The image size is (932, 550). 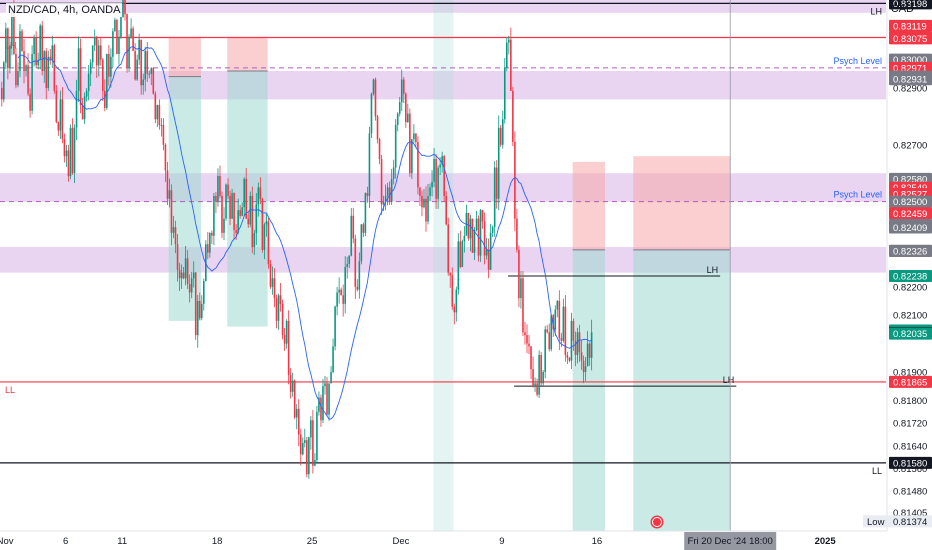 What do you see at coordinates (910, 60) in the screenshot?
I see `price-tag-4: 0.83000` at bounding box center [910, 60].